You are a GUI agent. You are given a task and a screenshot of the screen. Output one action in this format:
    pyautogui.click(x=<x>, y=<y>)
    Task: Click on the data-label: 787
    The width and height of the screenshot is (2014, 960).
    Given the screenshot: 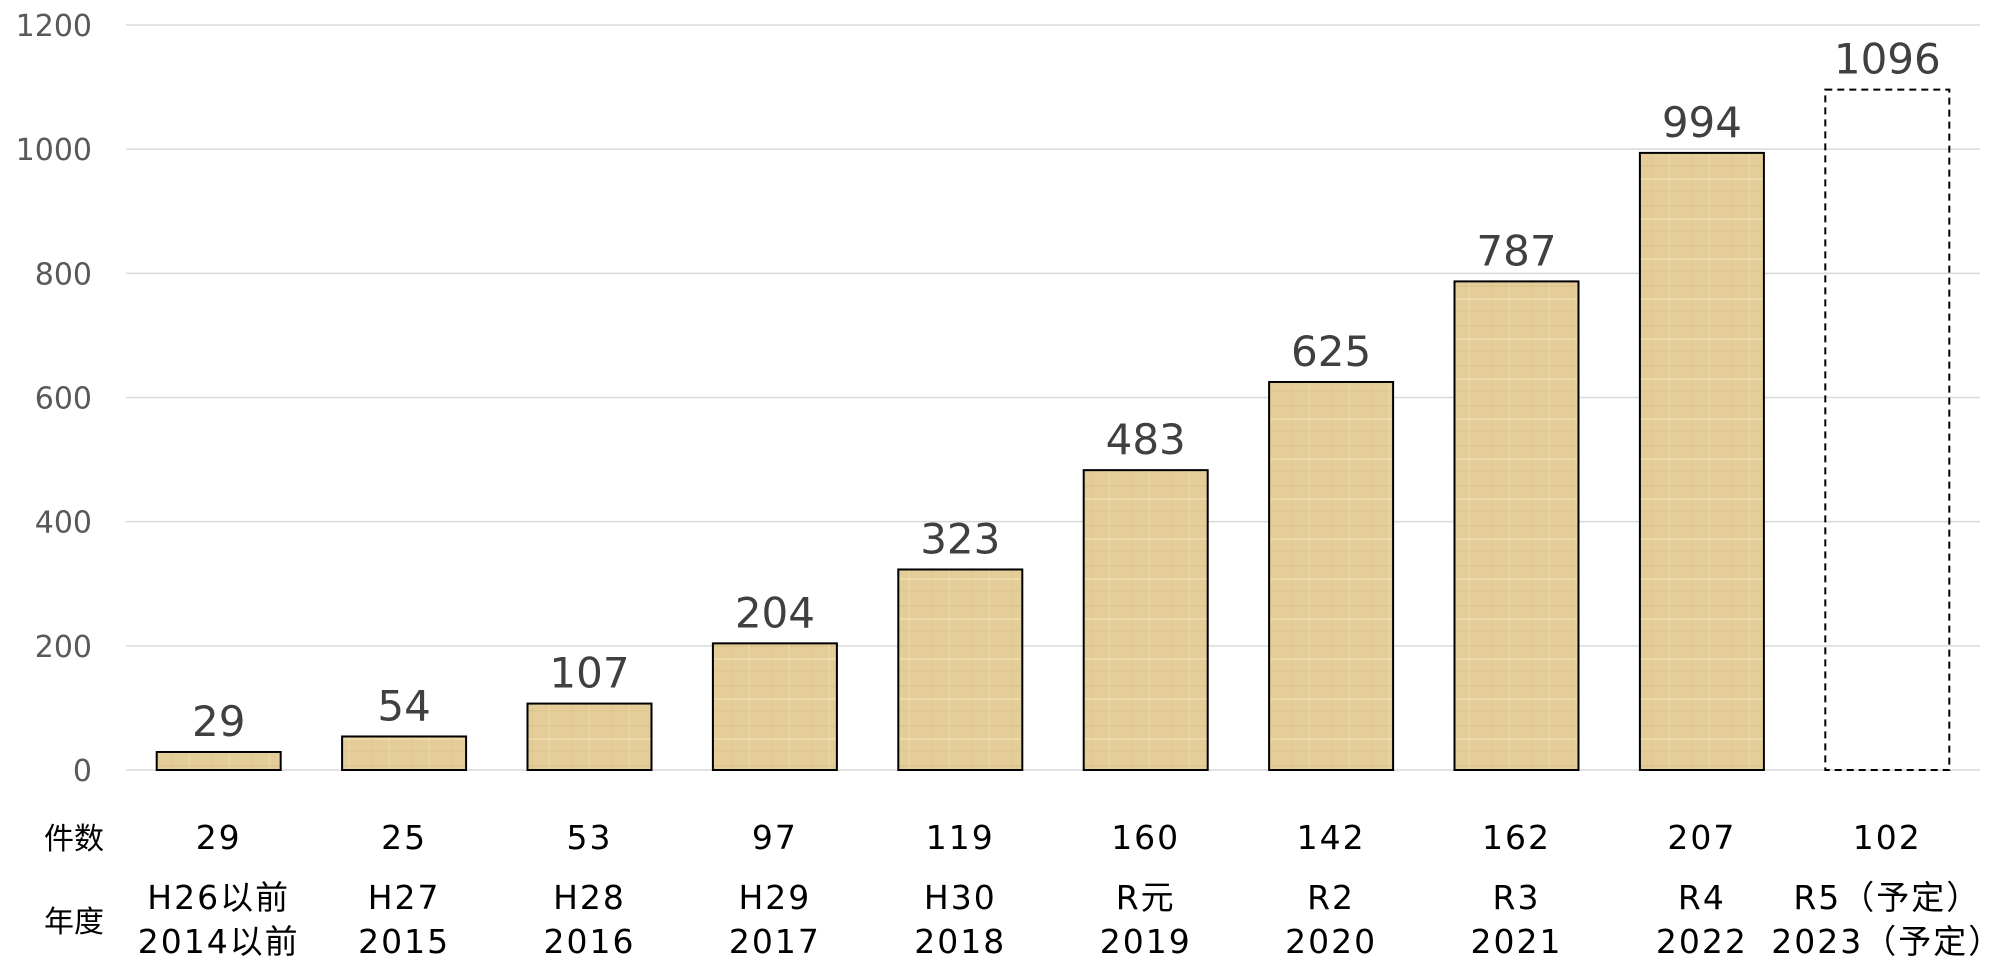 What is the action you would take?
    pyautogui.click(x=1516, y=250)
    